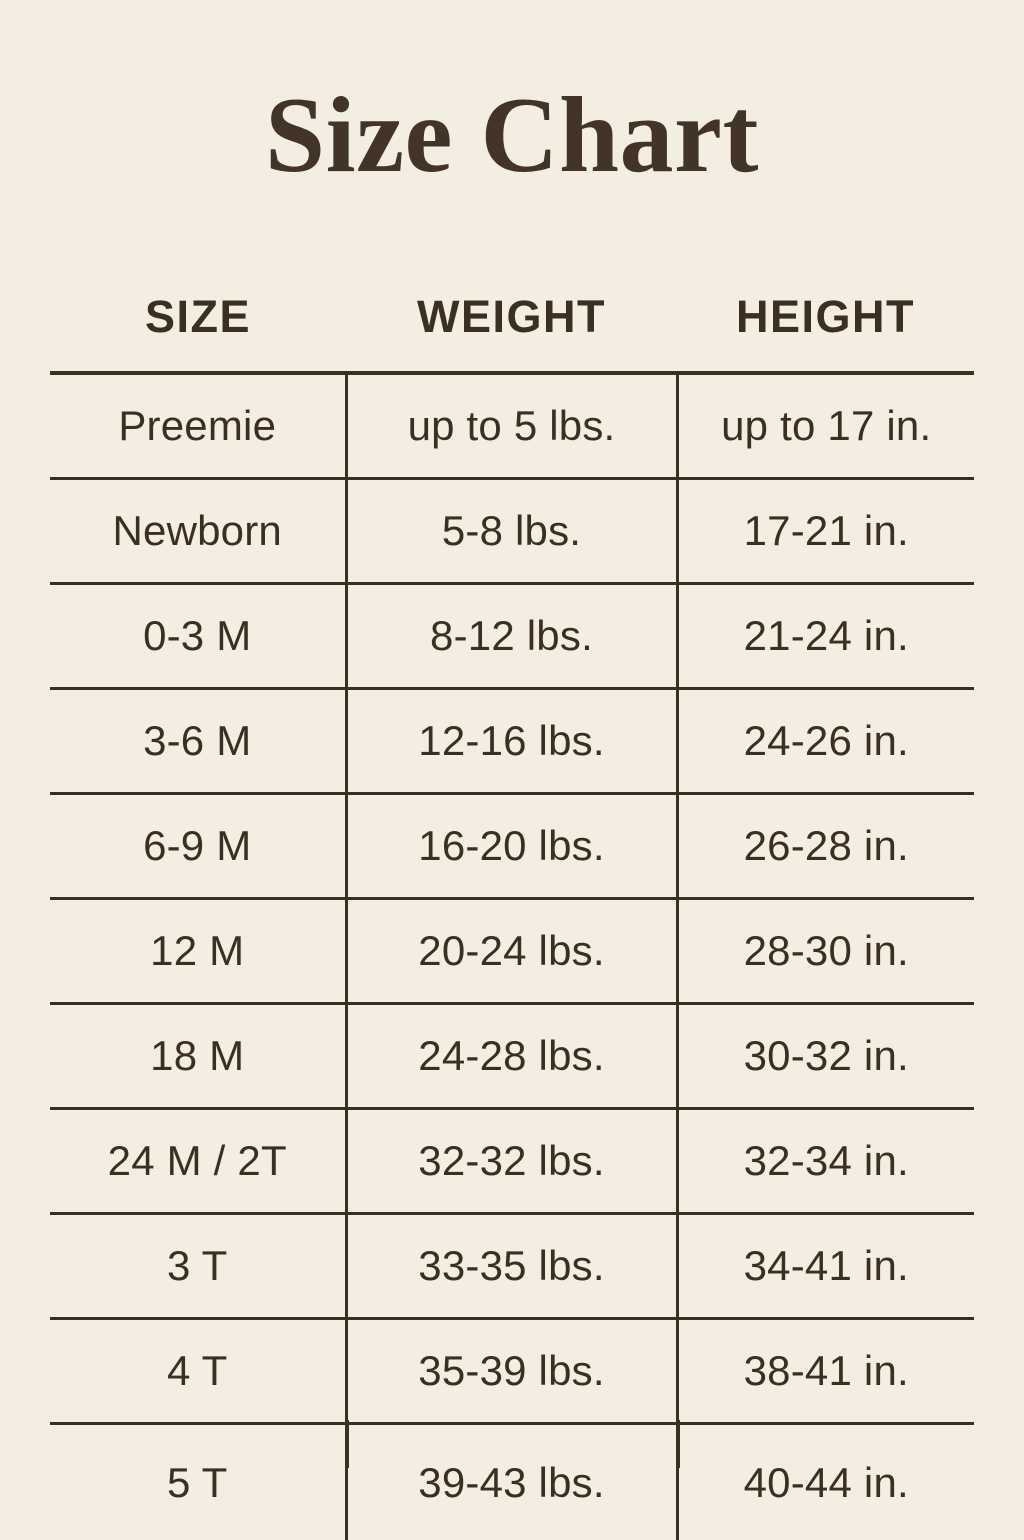 The image size is (1024, 1540). I want to click on cell-weight: 8-12 lbs., so click(511, 636).